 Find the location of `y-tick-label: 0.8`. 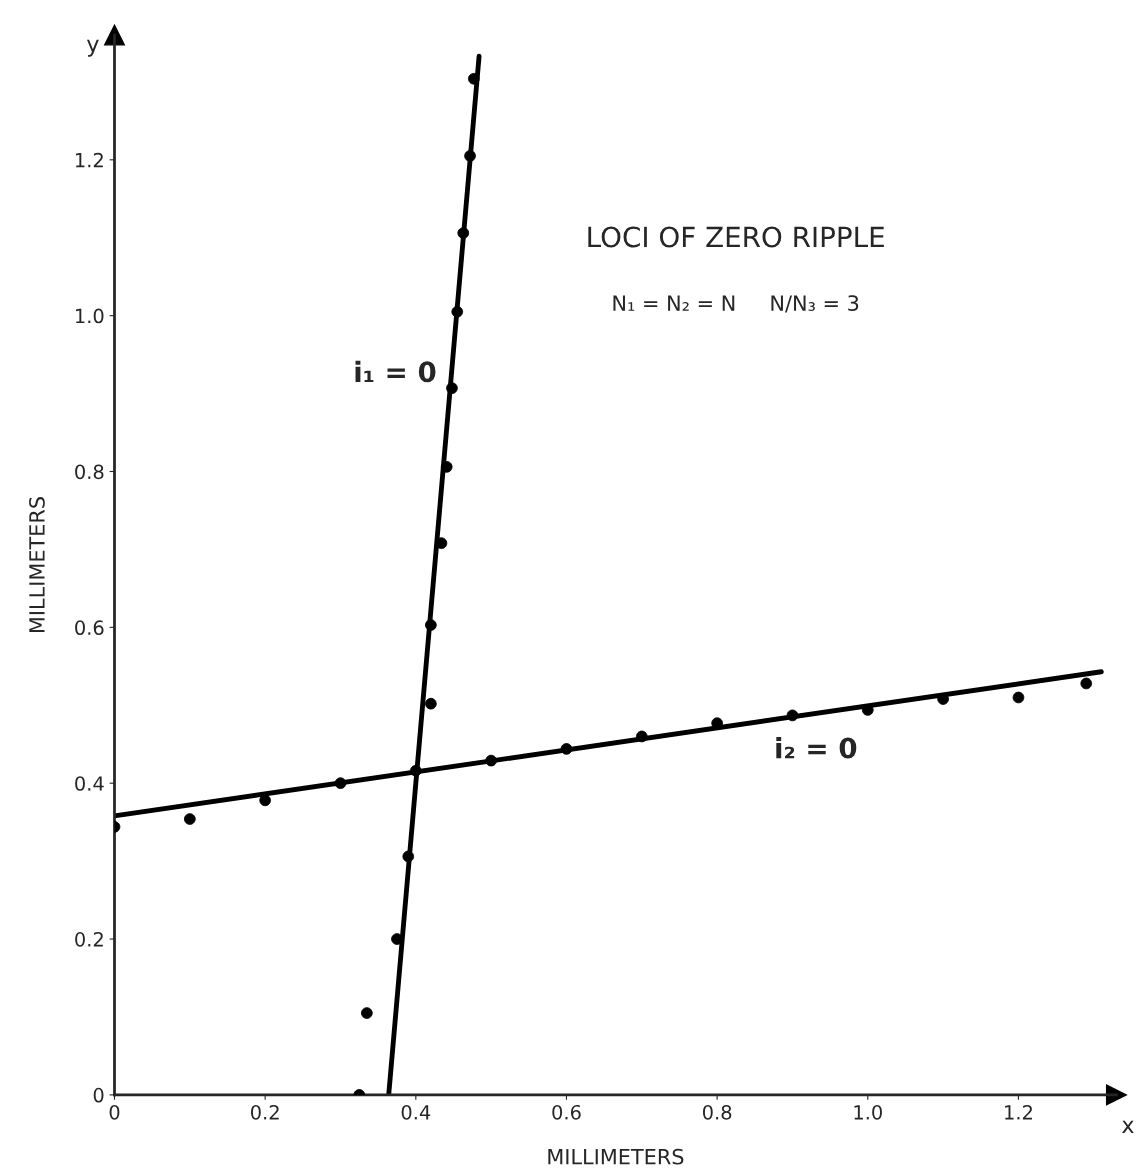

y-tick-label: 0.8 is located at coordinates (89, 472).